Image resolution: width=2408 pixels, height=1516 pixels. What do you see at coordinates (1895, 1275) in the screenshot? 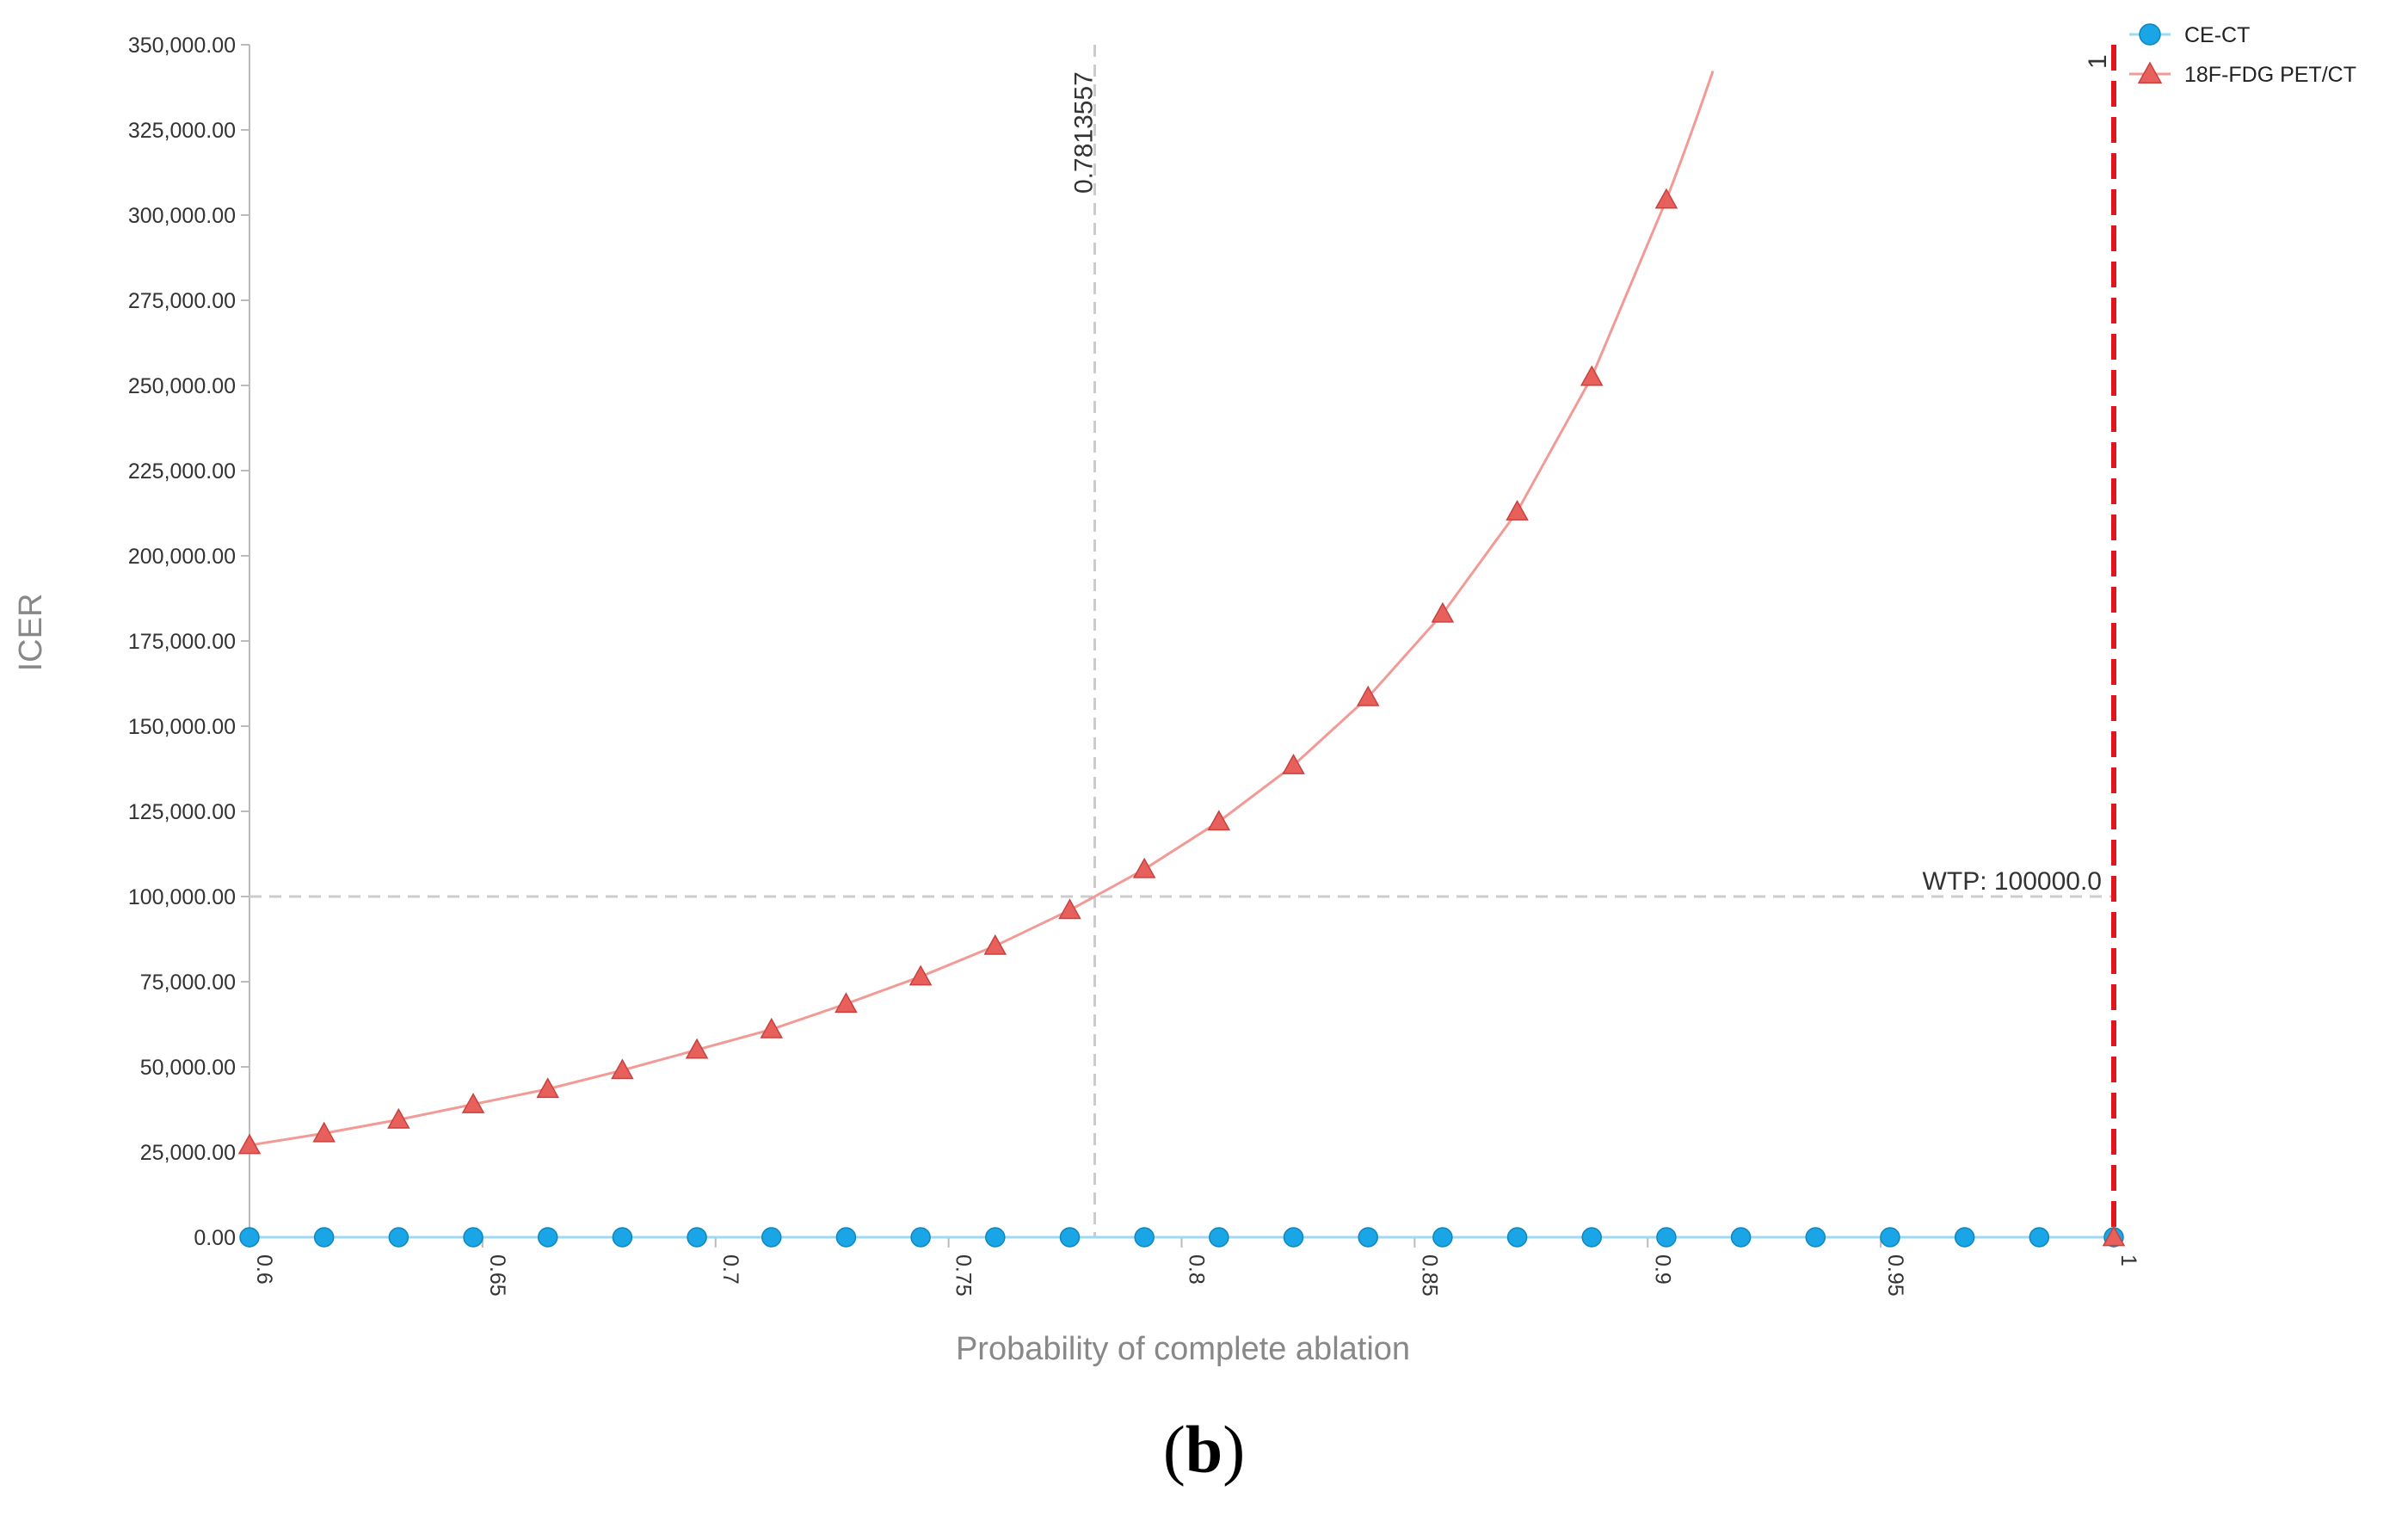
I see `x-tick-label: 0.95` at bounding box center [1895, 1275].